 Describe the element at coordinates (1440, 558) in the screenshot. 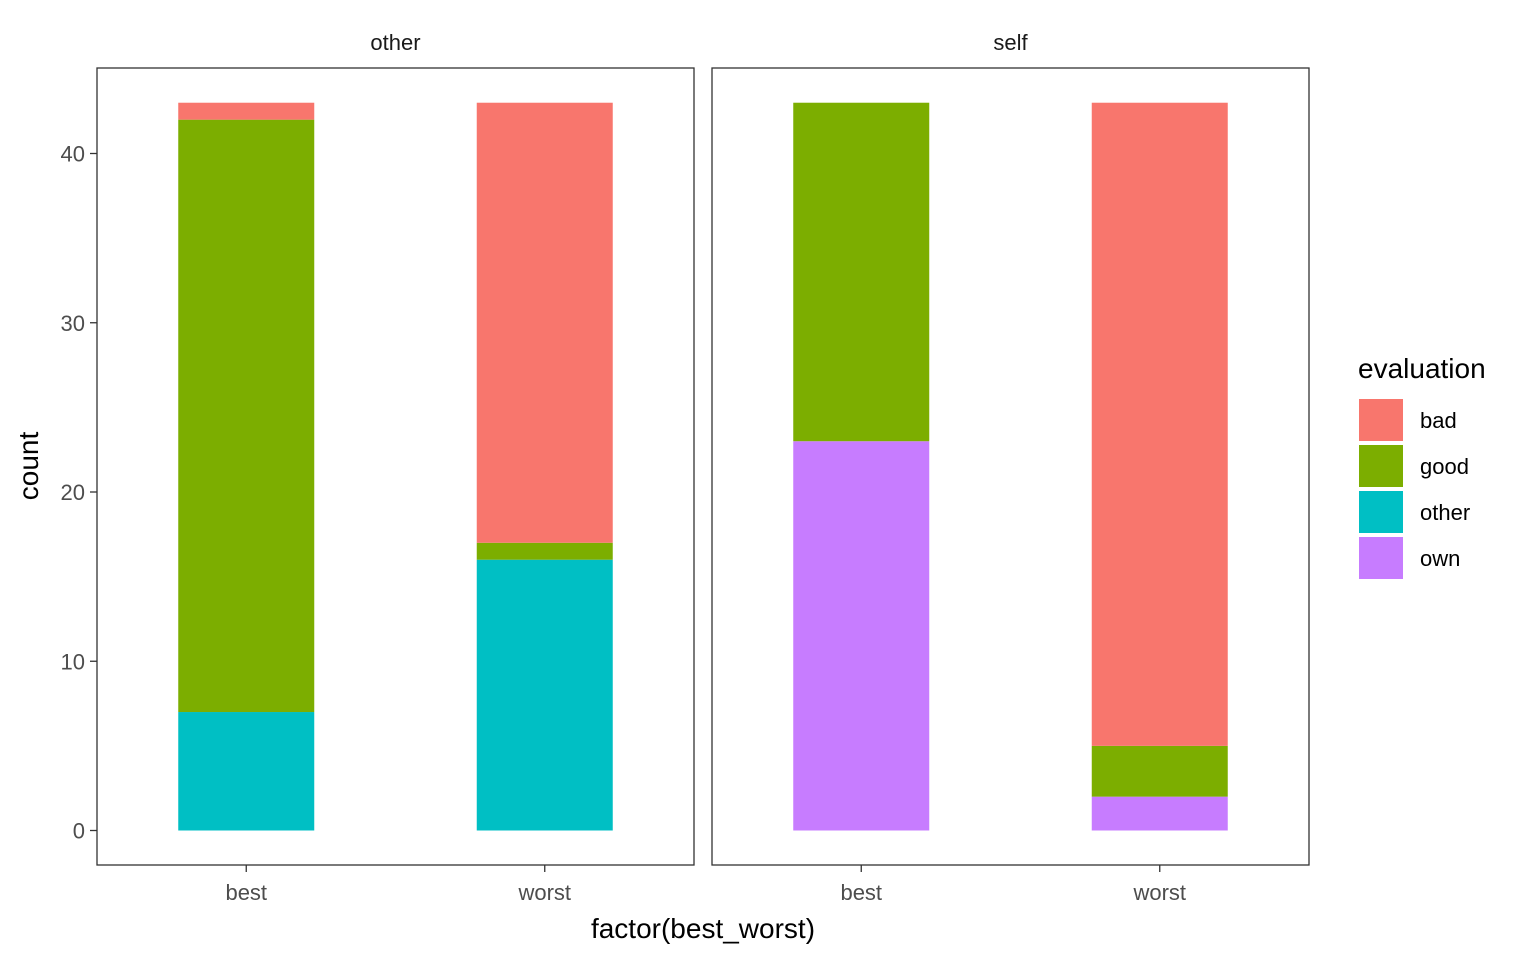

I see `legend-label-own: own` at that location.